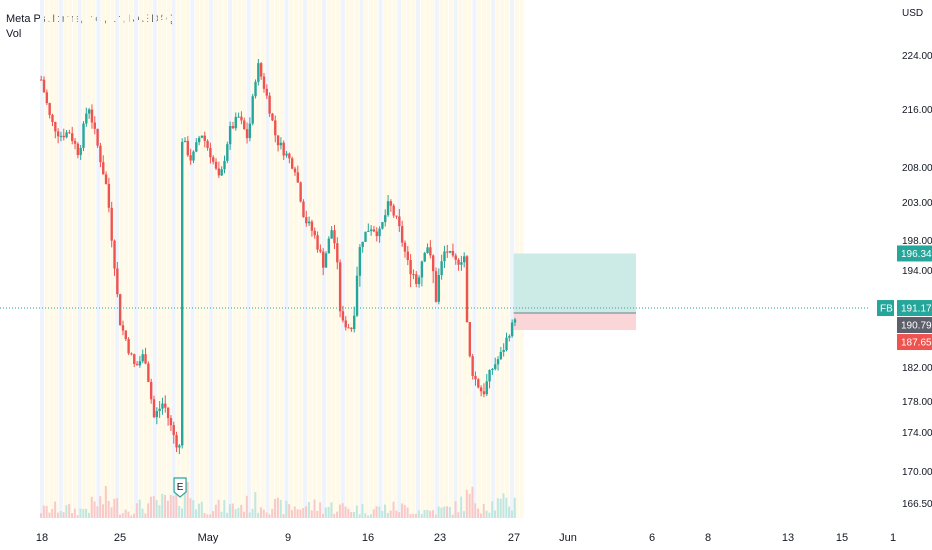  I want to click on y-tick-label: 174.00, so click(917, 433).